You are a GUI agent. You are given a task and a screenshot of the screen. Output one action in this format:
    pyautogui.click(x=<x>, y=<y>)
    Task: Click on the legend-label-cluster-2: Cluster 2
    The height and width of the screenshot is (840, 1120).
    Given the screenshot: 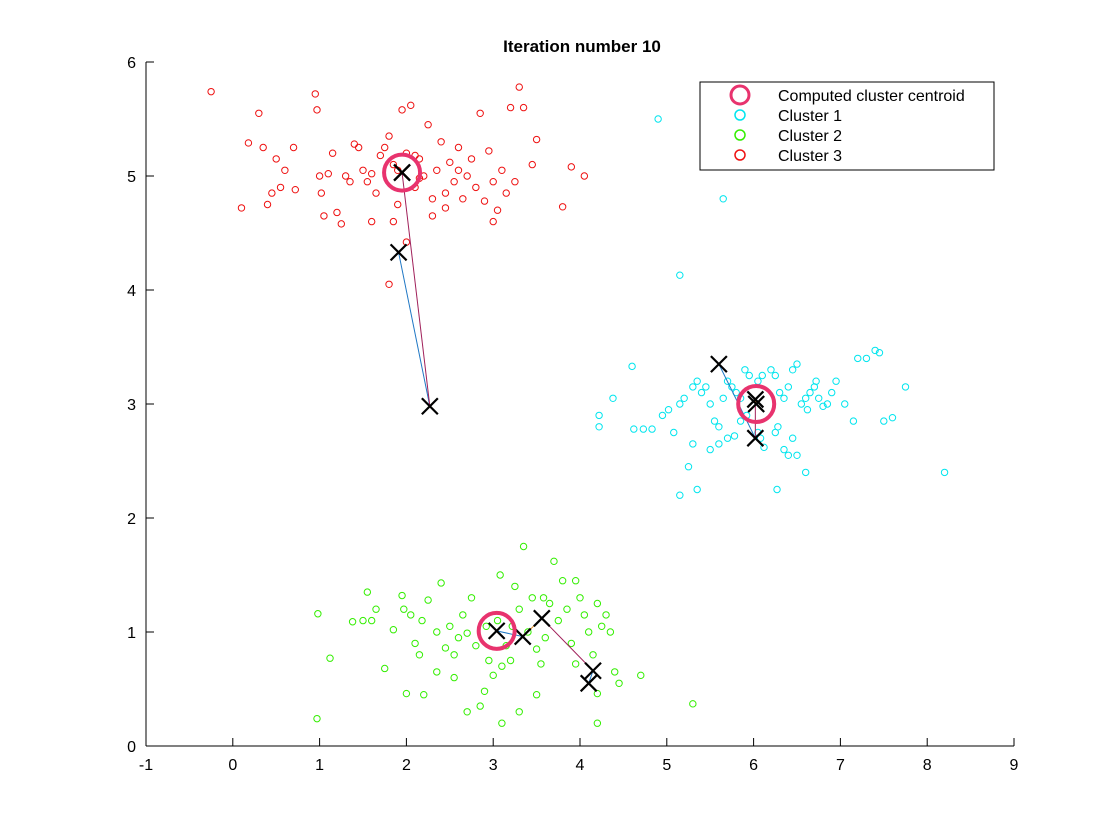 What is the action you would take?
    pyautogui.click(x=810, y=136)
    